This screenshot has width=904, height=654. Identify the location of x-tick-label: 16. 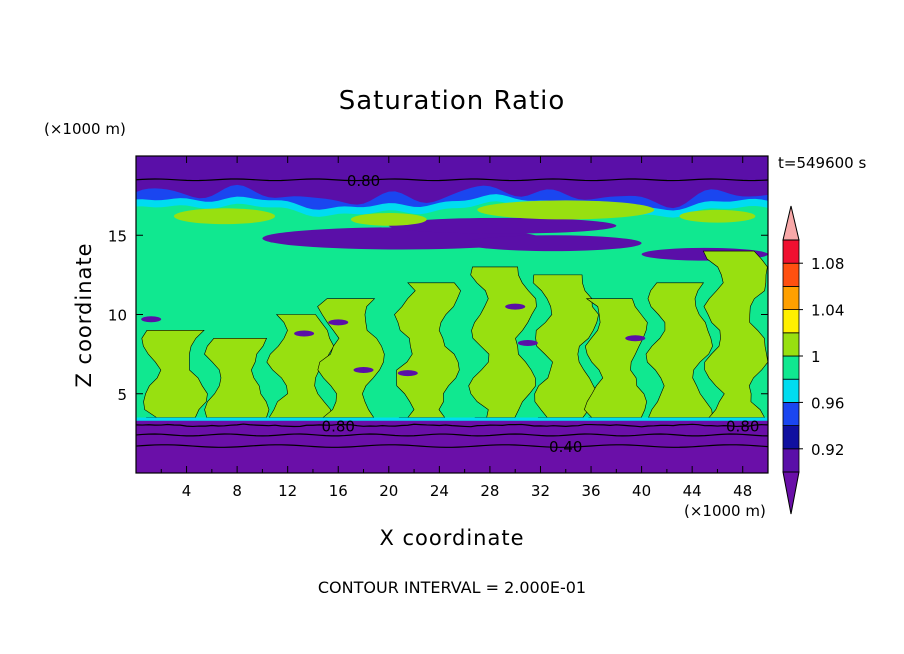
(338, 491).